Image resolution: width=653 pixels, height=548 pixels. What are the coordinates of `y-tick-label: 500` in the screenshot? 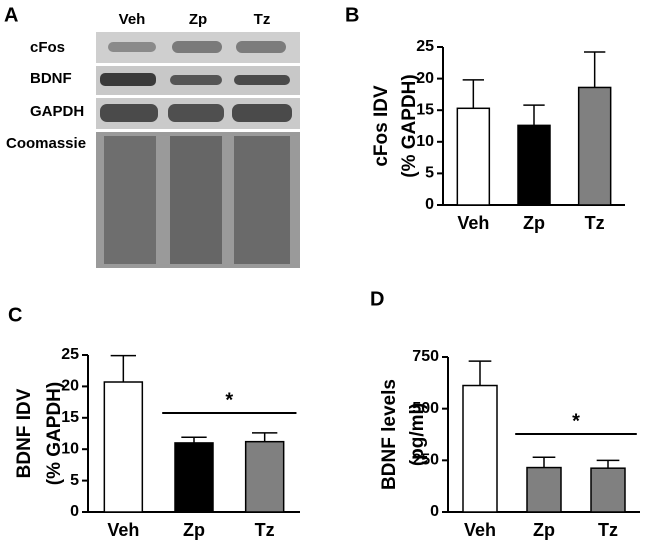 It's located at (425, 408).